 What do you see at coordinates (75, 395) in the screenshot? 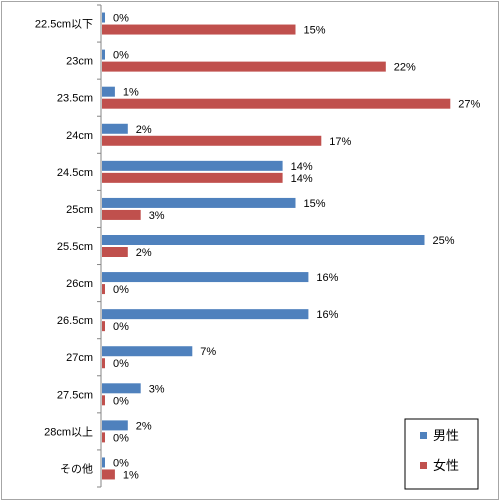
I see `y-tick-label: 27.5cm` at bounding box center [75, 395].